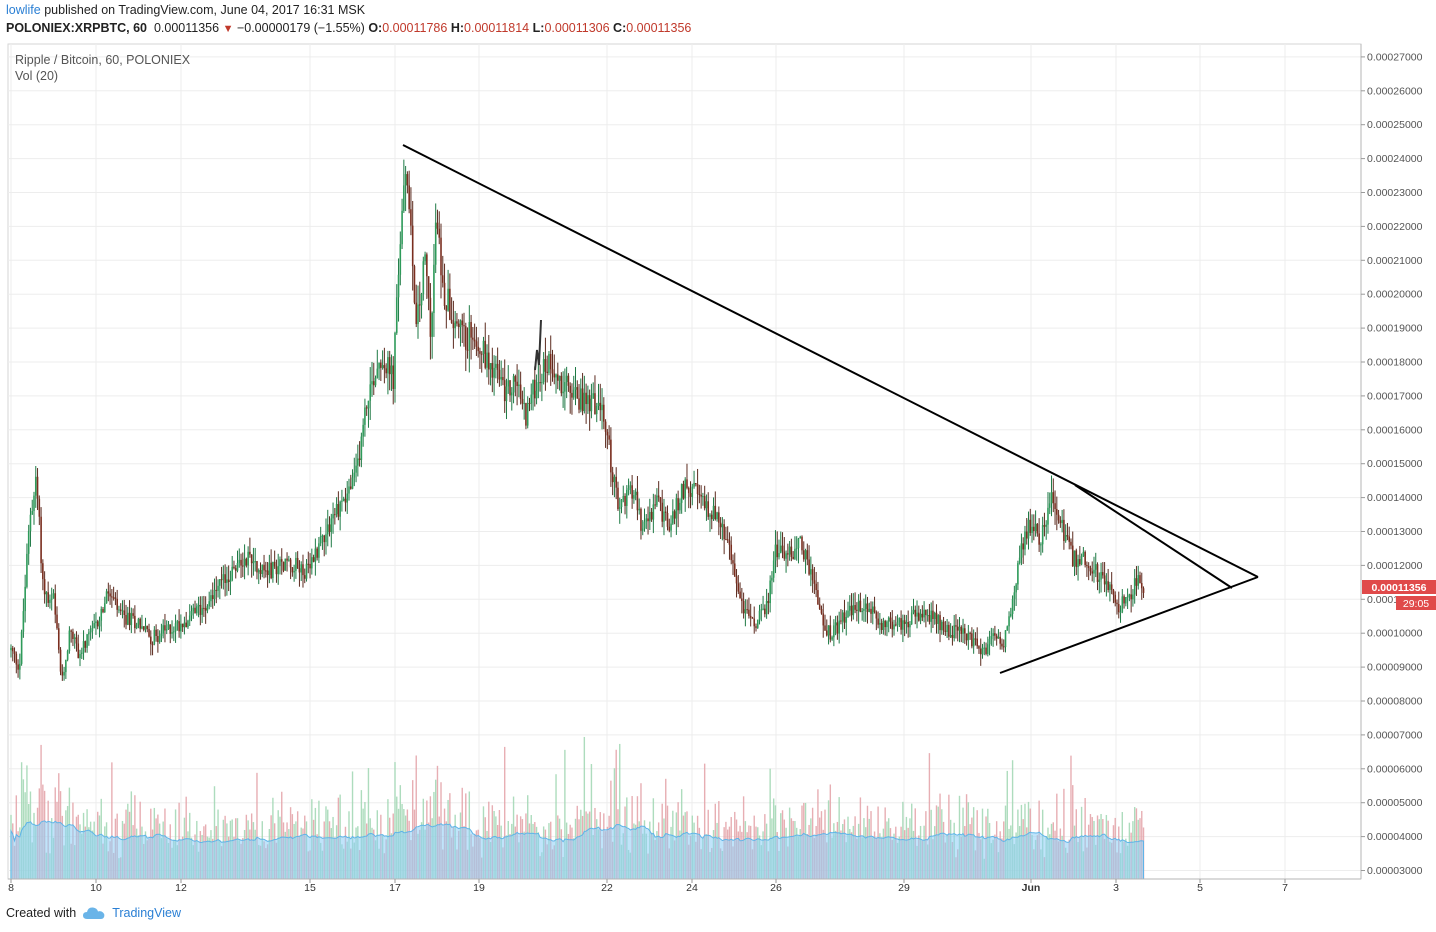  Describe the element at coordinates (1129, 625) in the screenshot. I see `lower-trendline` at that location.